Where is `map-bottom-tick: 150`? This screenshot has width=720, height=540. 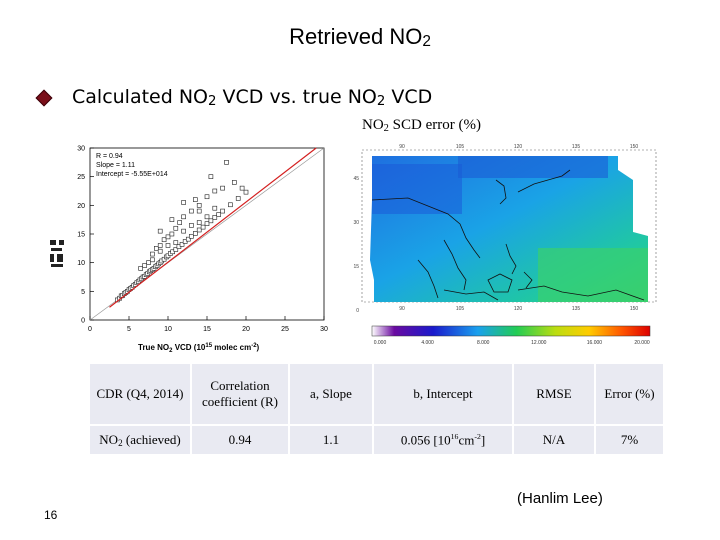 map-bottom-tick: 150 is located at coordinates (634, 309).